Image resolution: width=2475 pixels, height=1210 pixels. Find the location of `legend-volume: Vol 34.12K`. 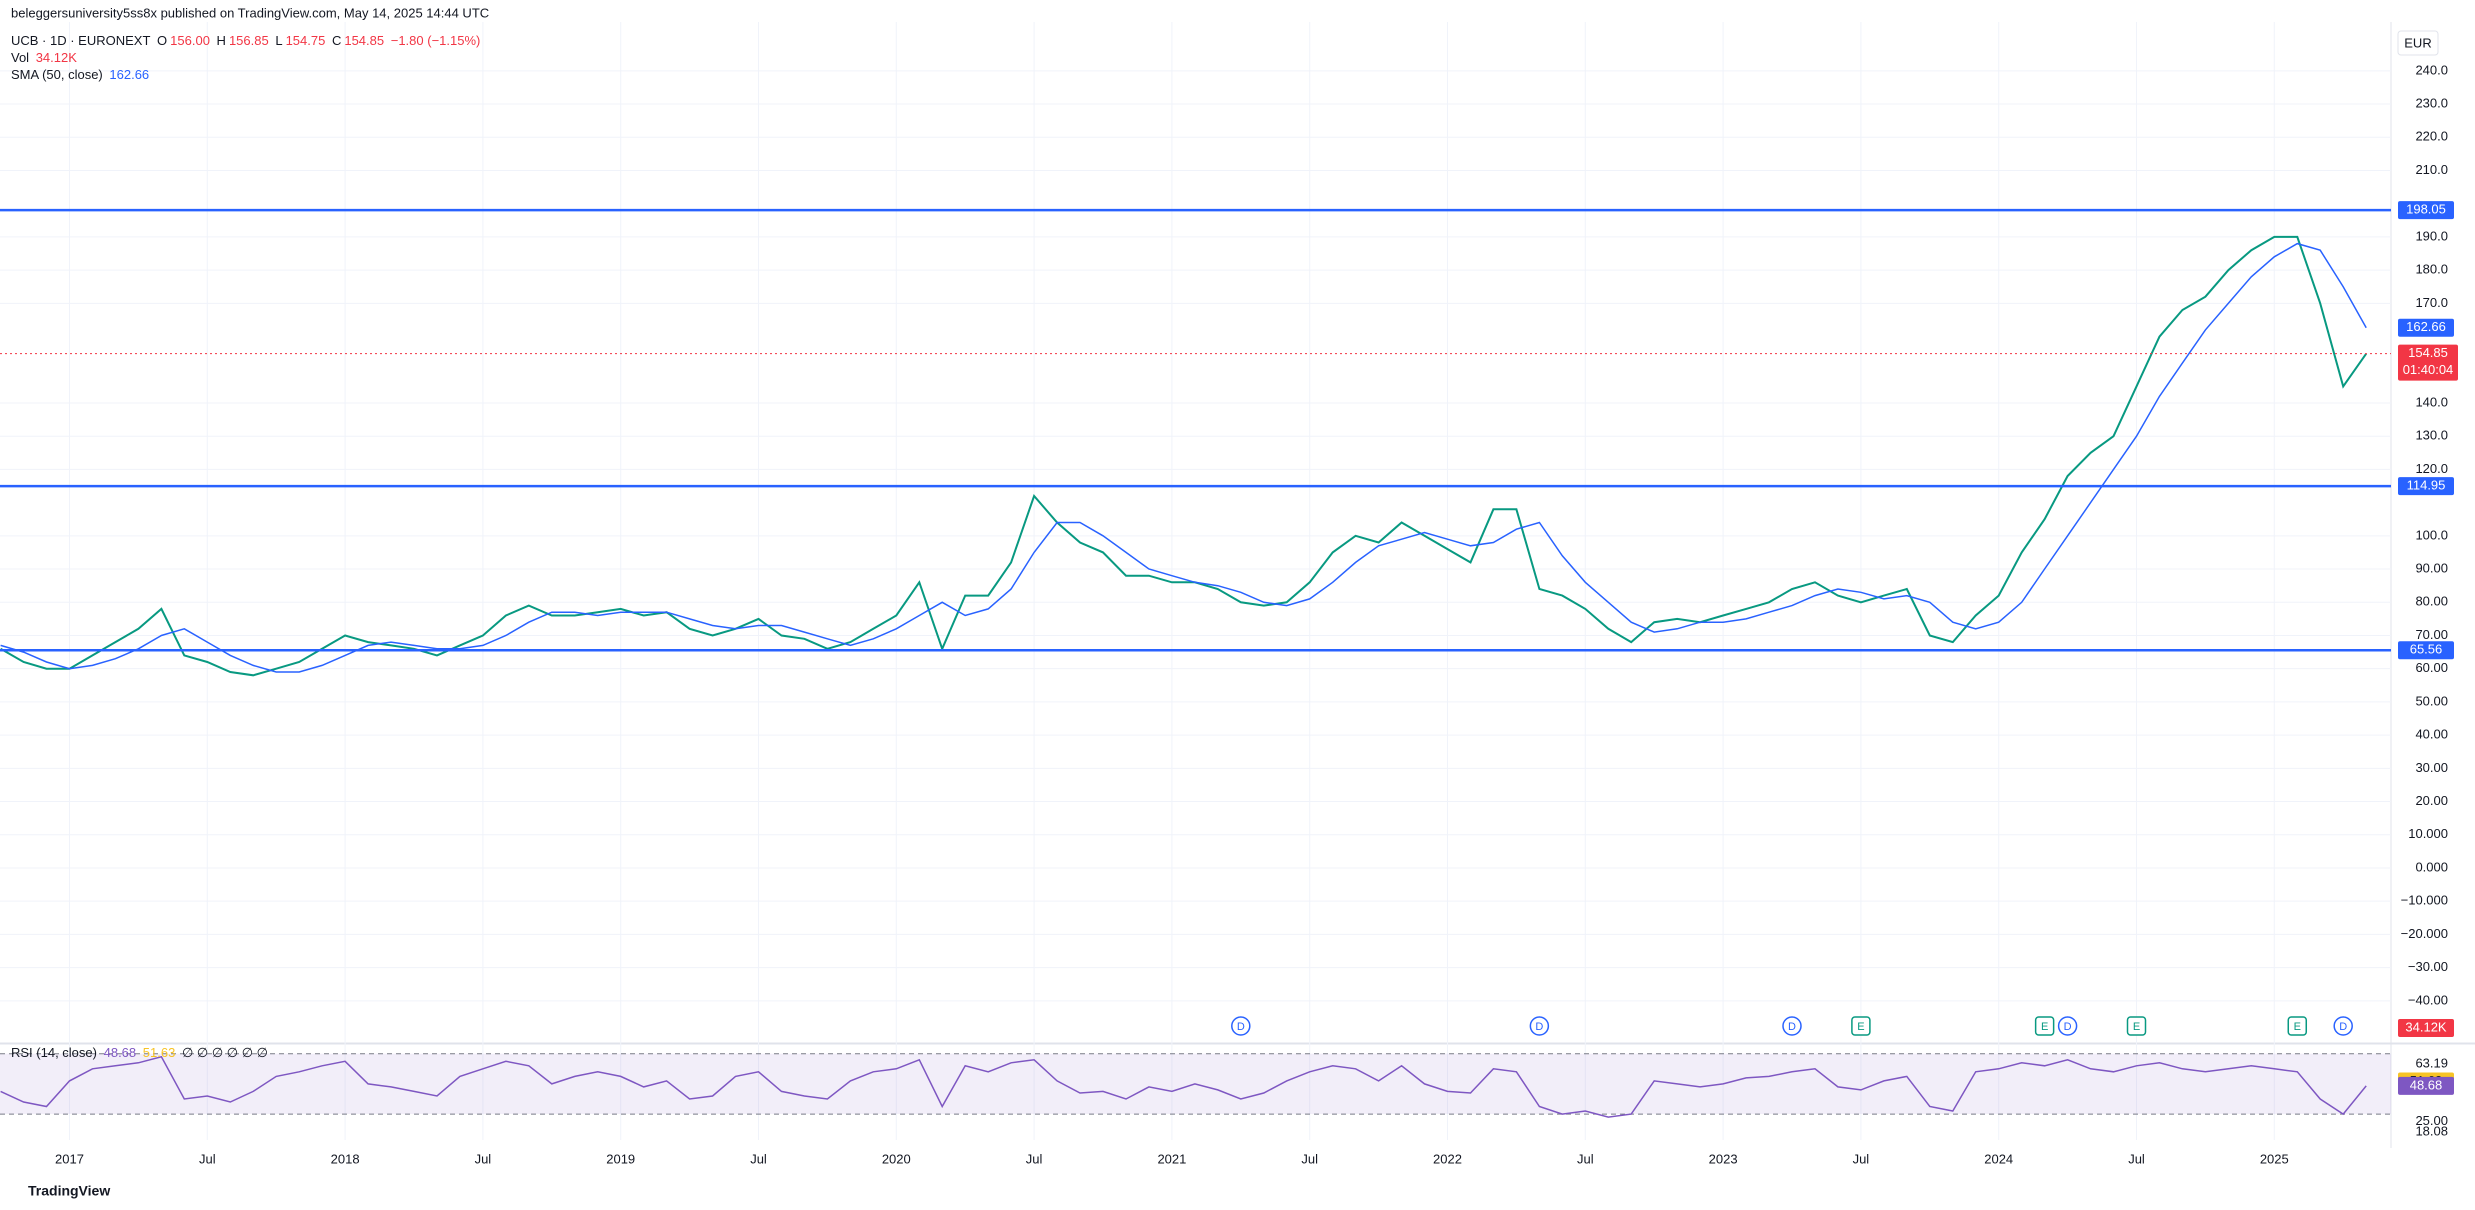

legend-volume: Vol 34.12K is located at coordinates (45, 57).